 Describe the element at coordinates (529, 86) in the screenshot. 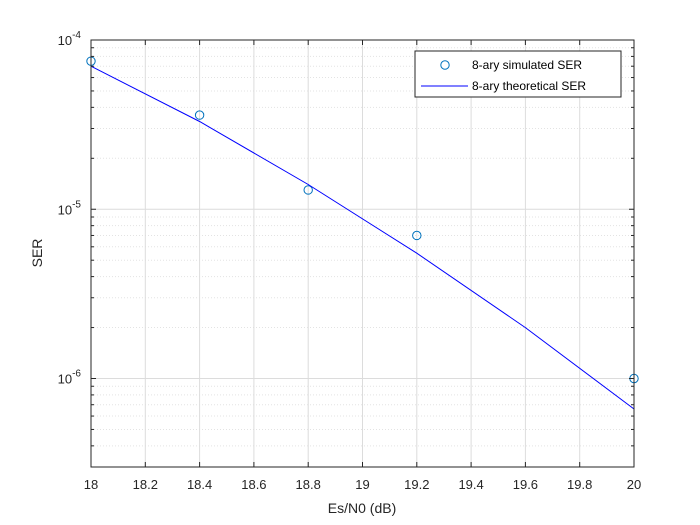

I see `legend-label-theoretical: 8-ary theoretical SER` at that location.